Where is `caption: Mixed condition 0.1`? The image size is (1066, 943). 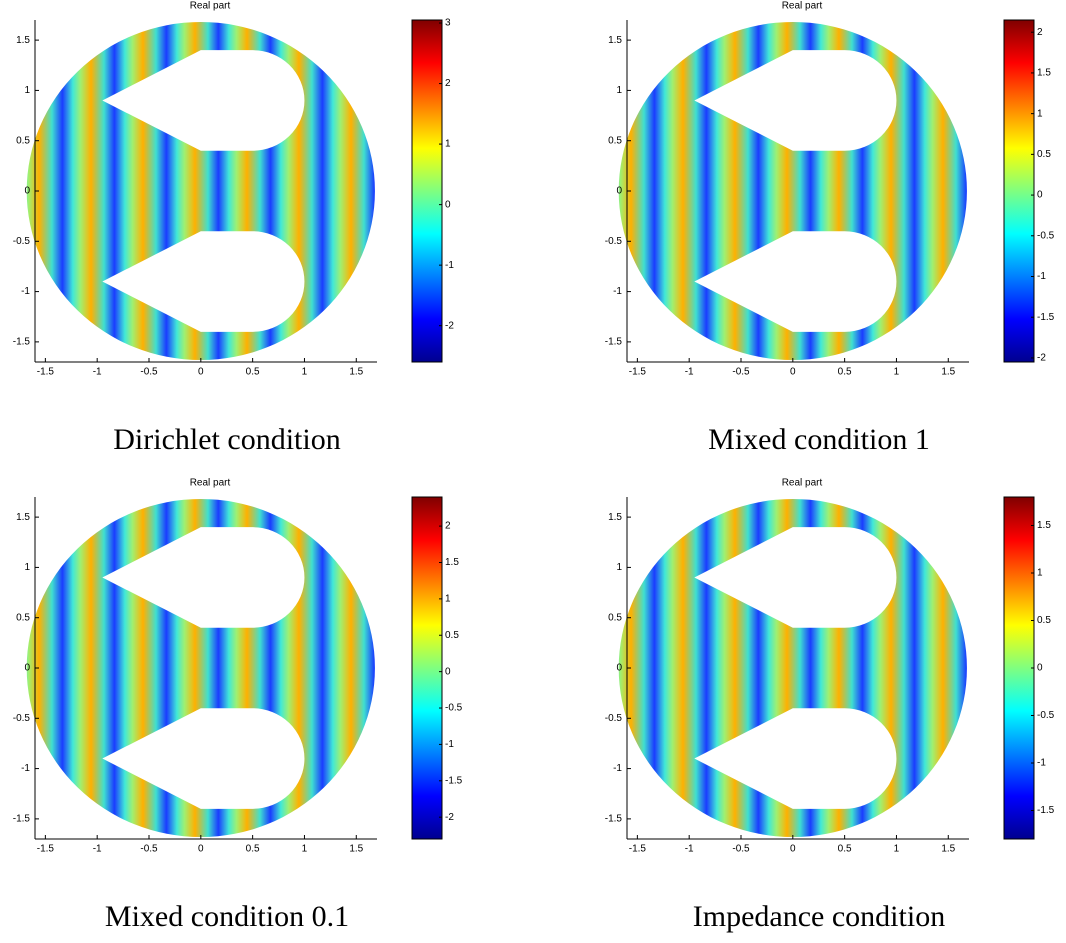
caption: Mixed condition 0.1 is located at coordinates (227, 916).